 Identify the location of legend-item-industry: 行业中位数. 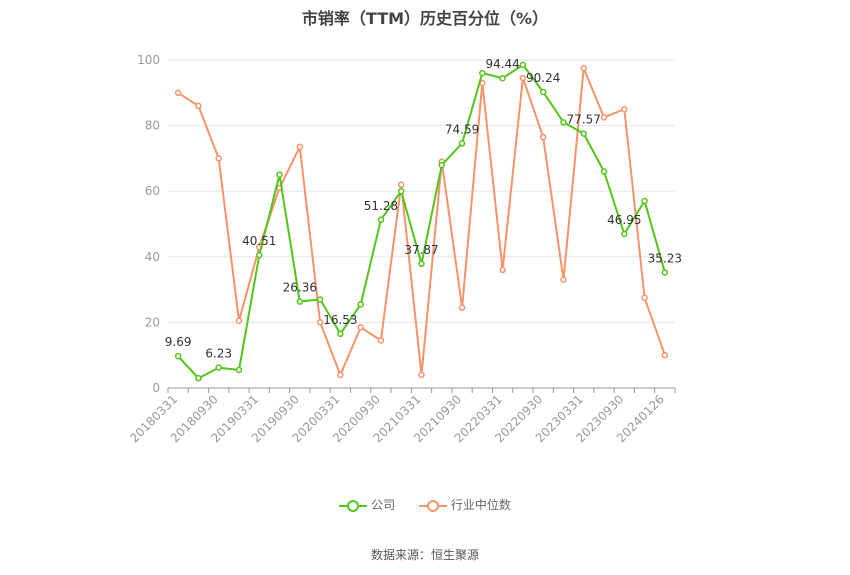
(464, 504).